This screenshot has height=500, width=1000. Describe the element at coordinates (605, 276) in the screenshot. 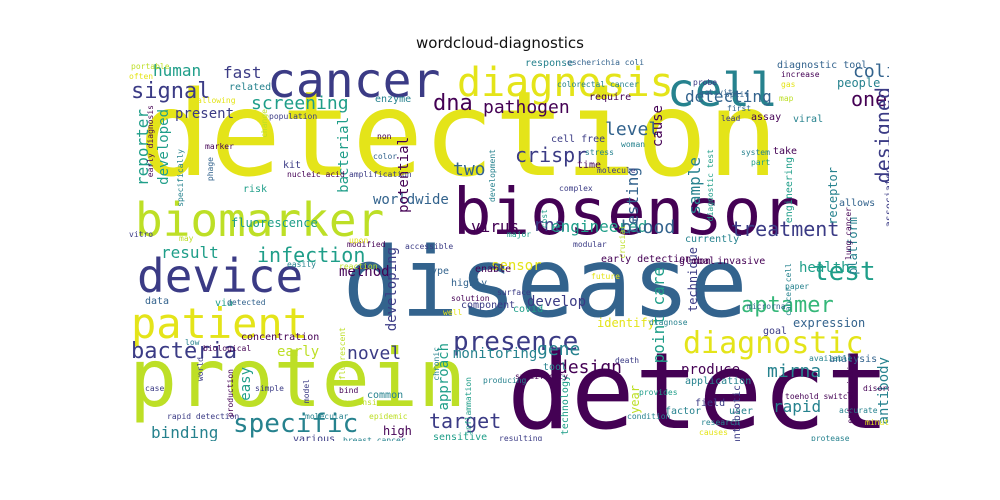

I see `cloud-word: future` at that location.